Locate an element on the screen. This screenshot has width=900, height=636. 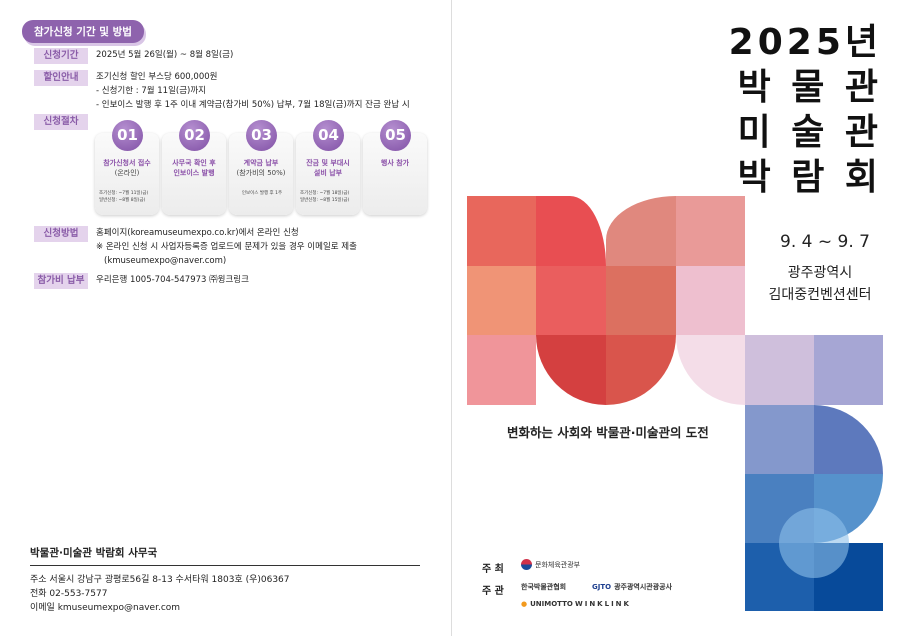
step-title: 사무국 확인 후 인보이스 발행 is located at coordinates (194, 168).